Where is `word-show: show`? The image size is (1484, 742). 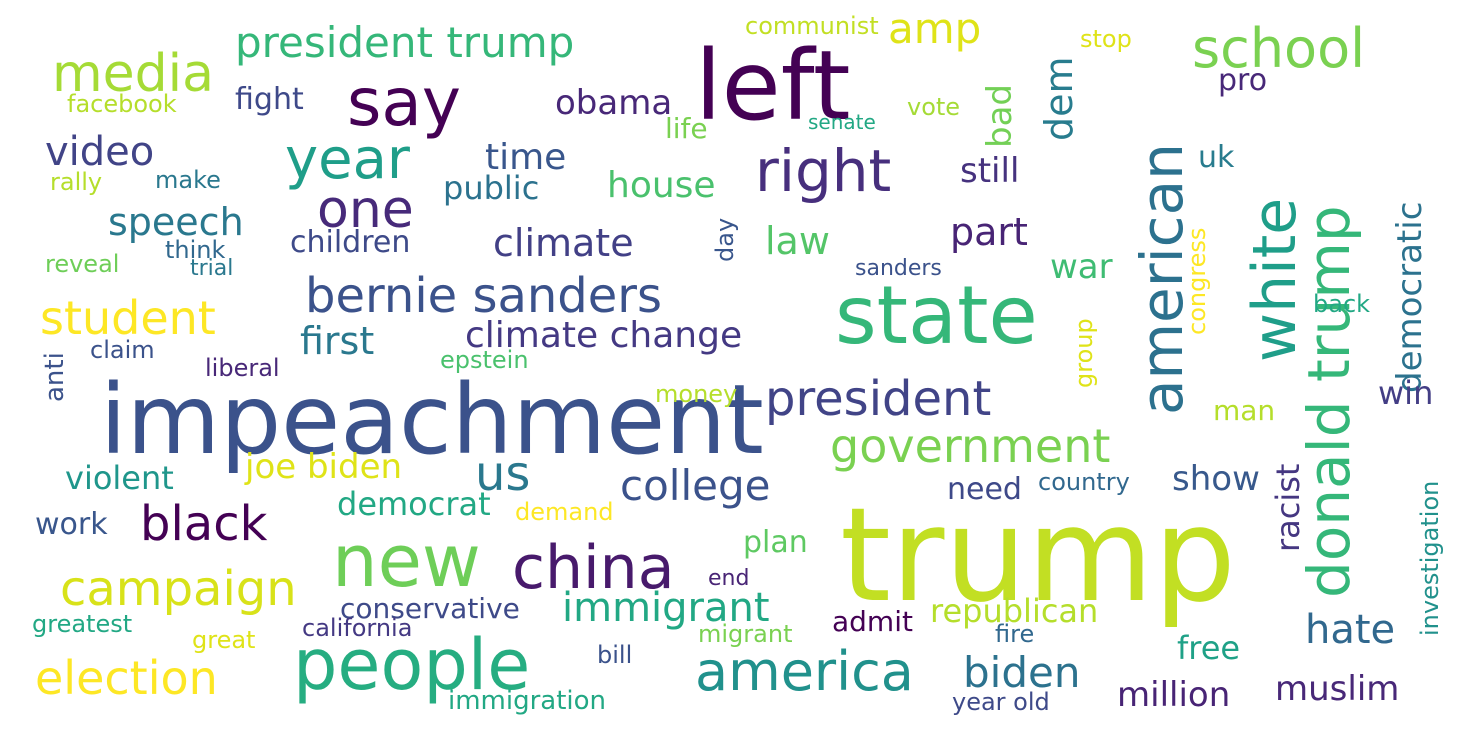
word-show: show is located at coordinates (1216, 479).